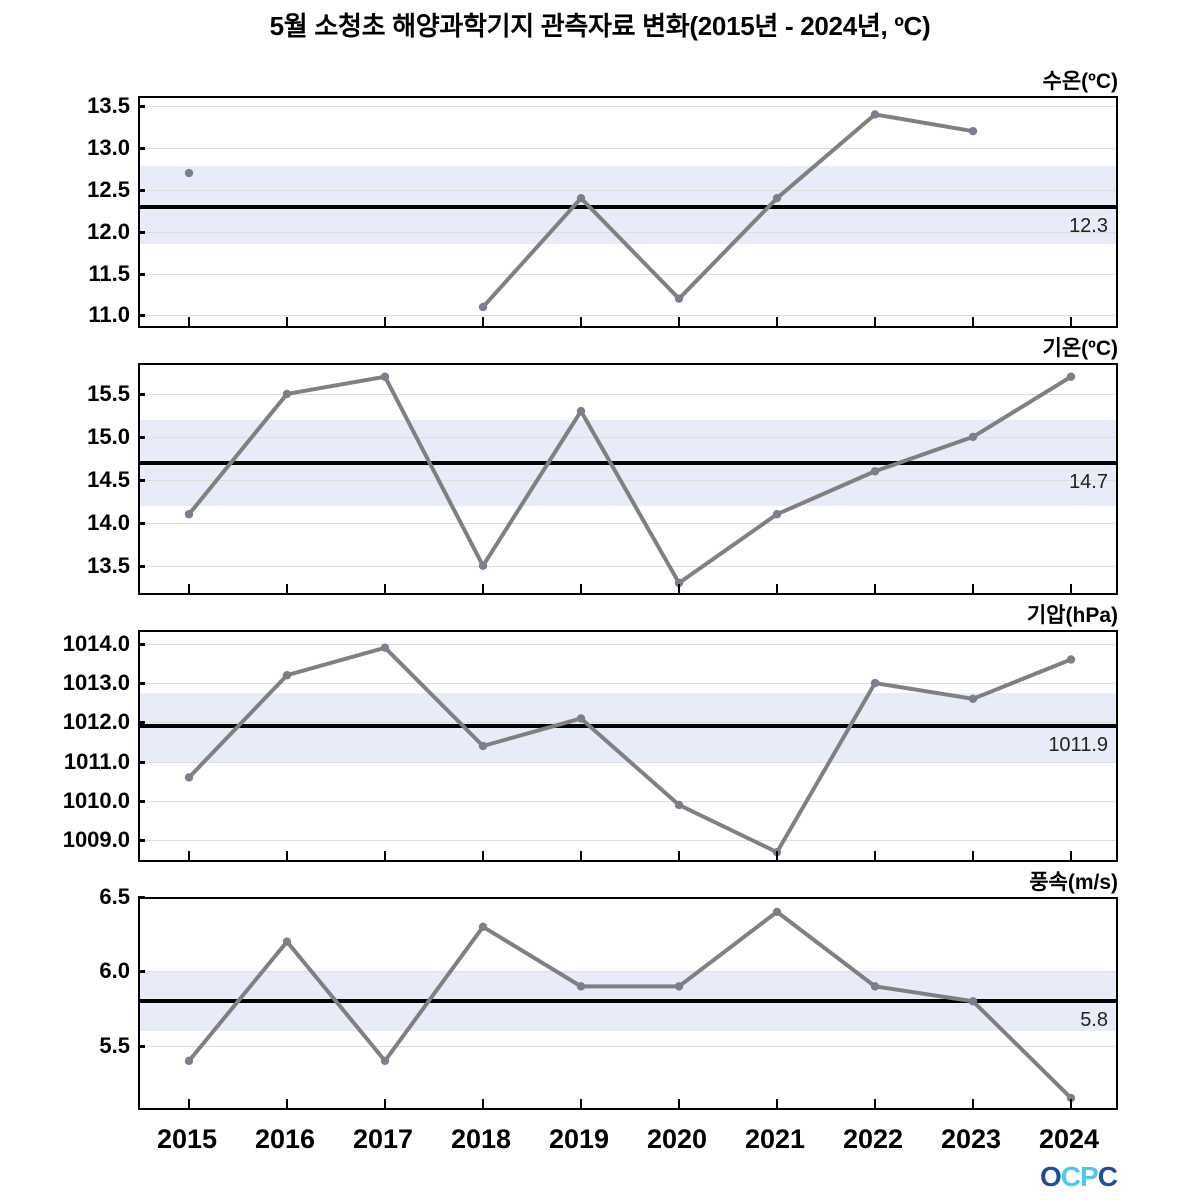  I want to click on x-axis-label-2020: 2020, so click(677, 1139).